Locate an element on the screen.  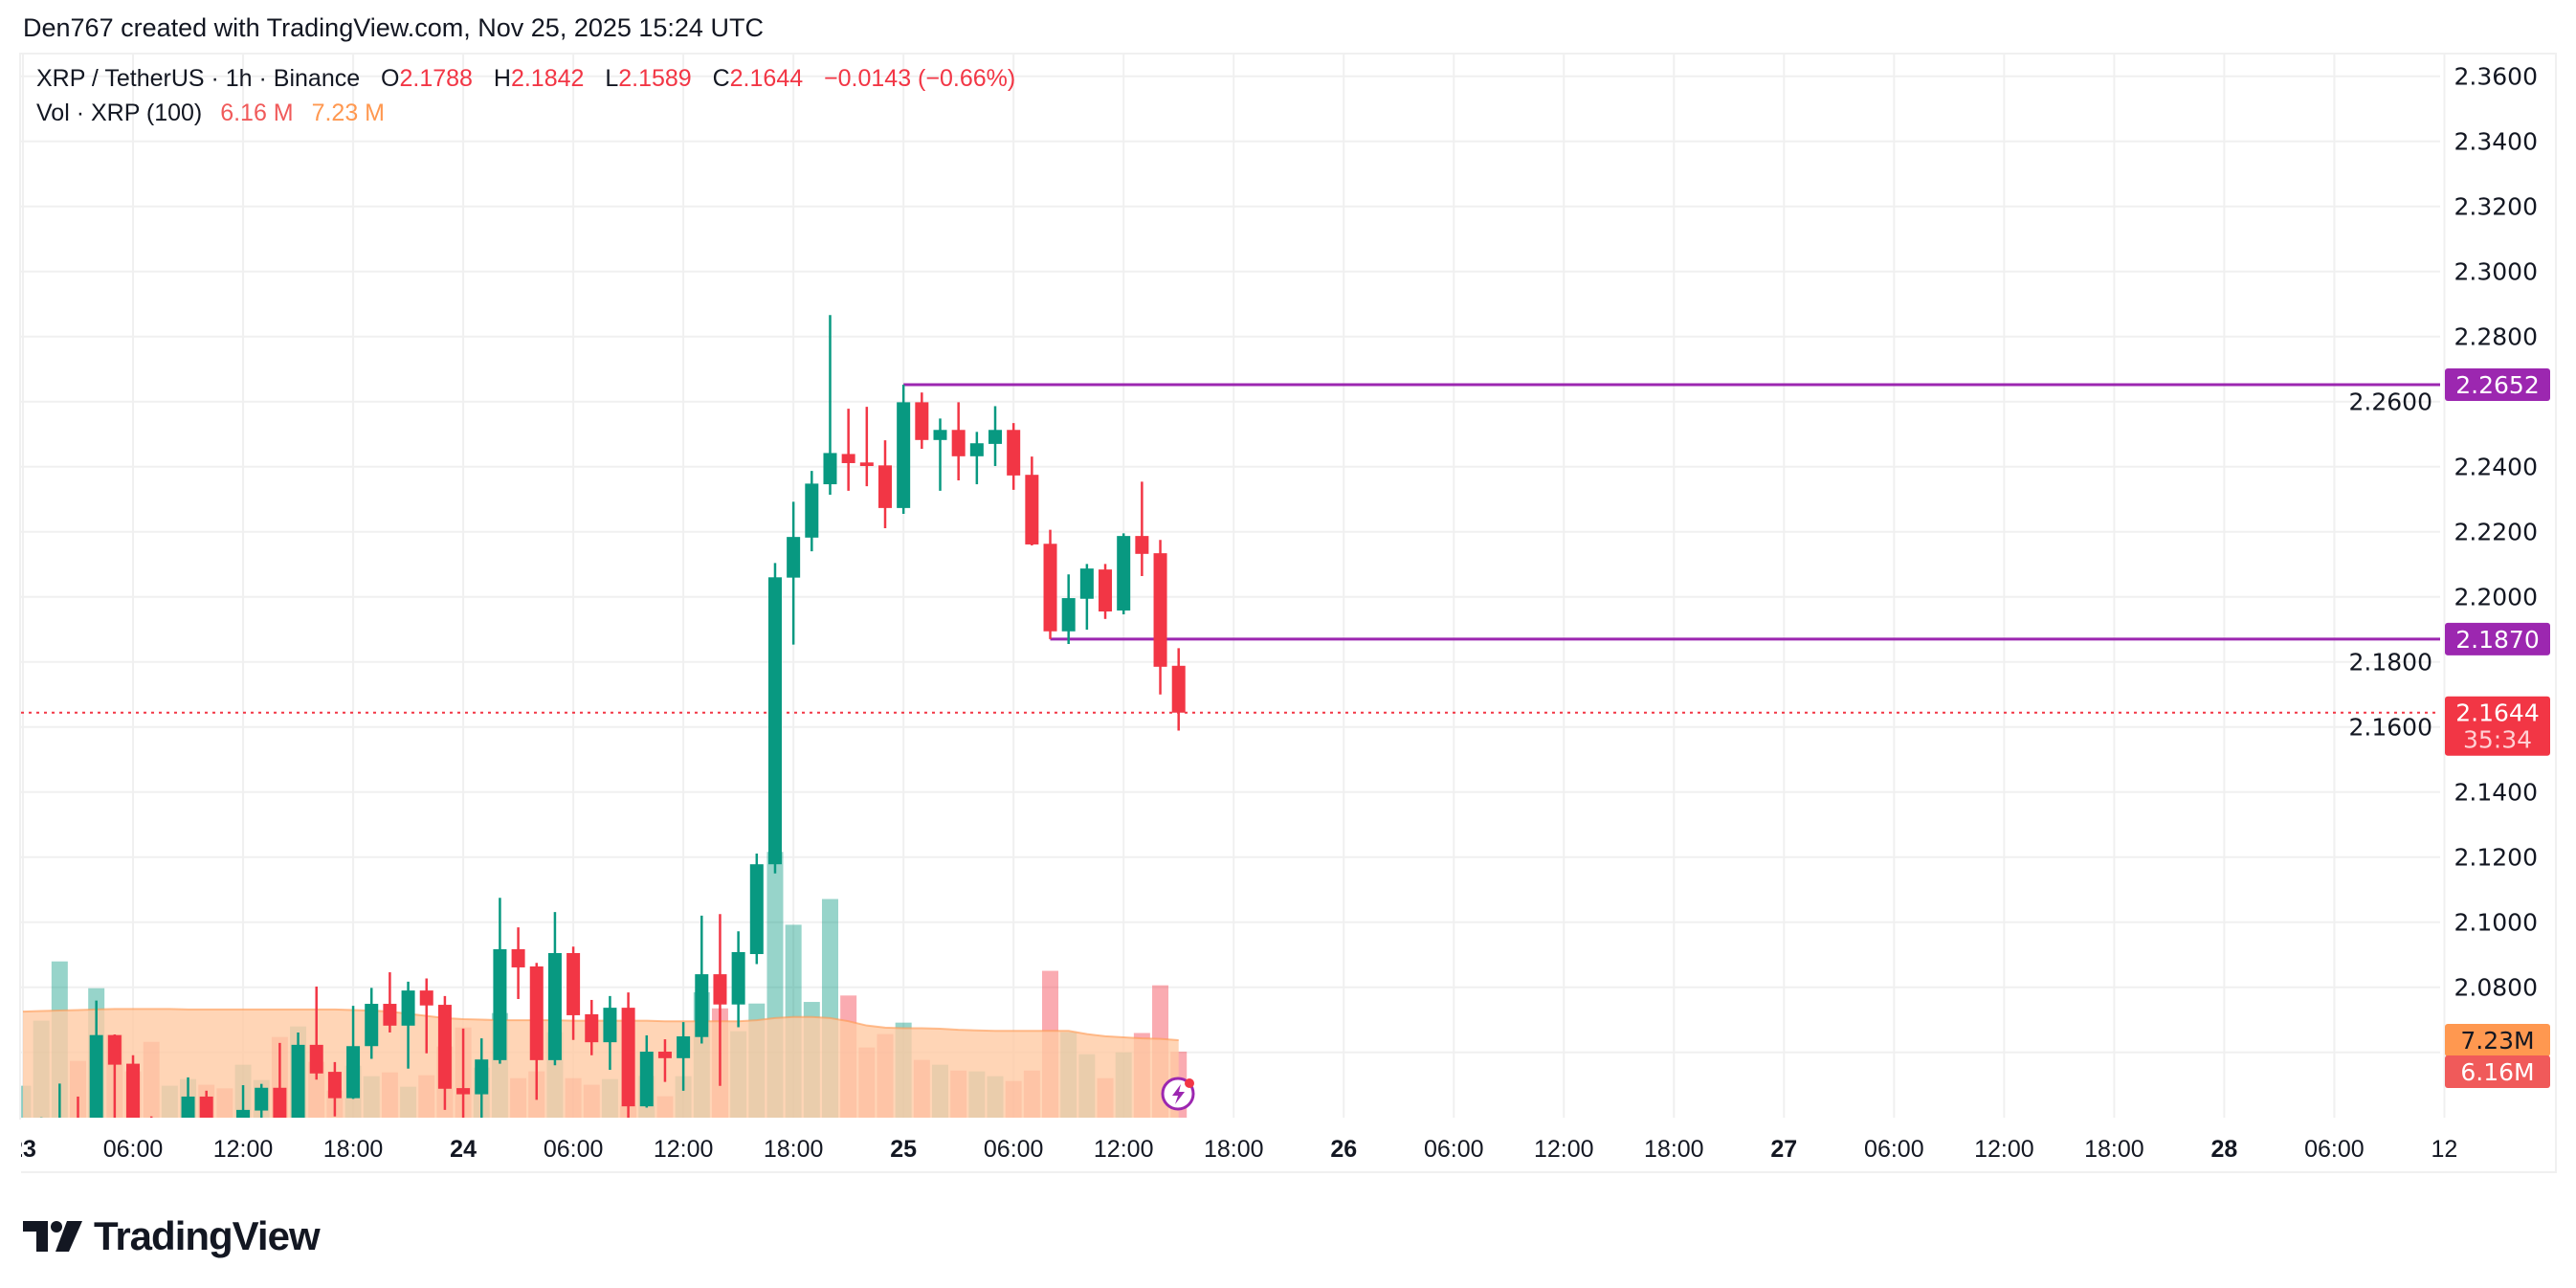
y-tick-label: 2.2200 is located at coordinates (2496, 532).